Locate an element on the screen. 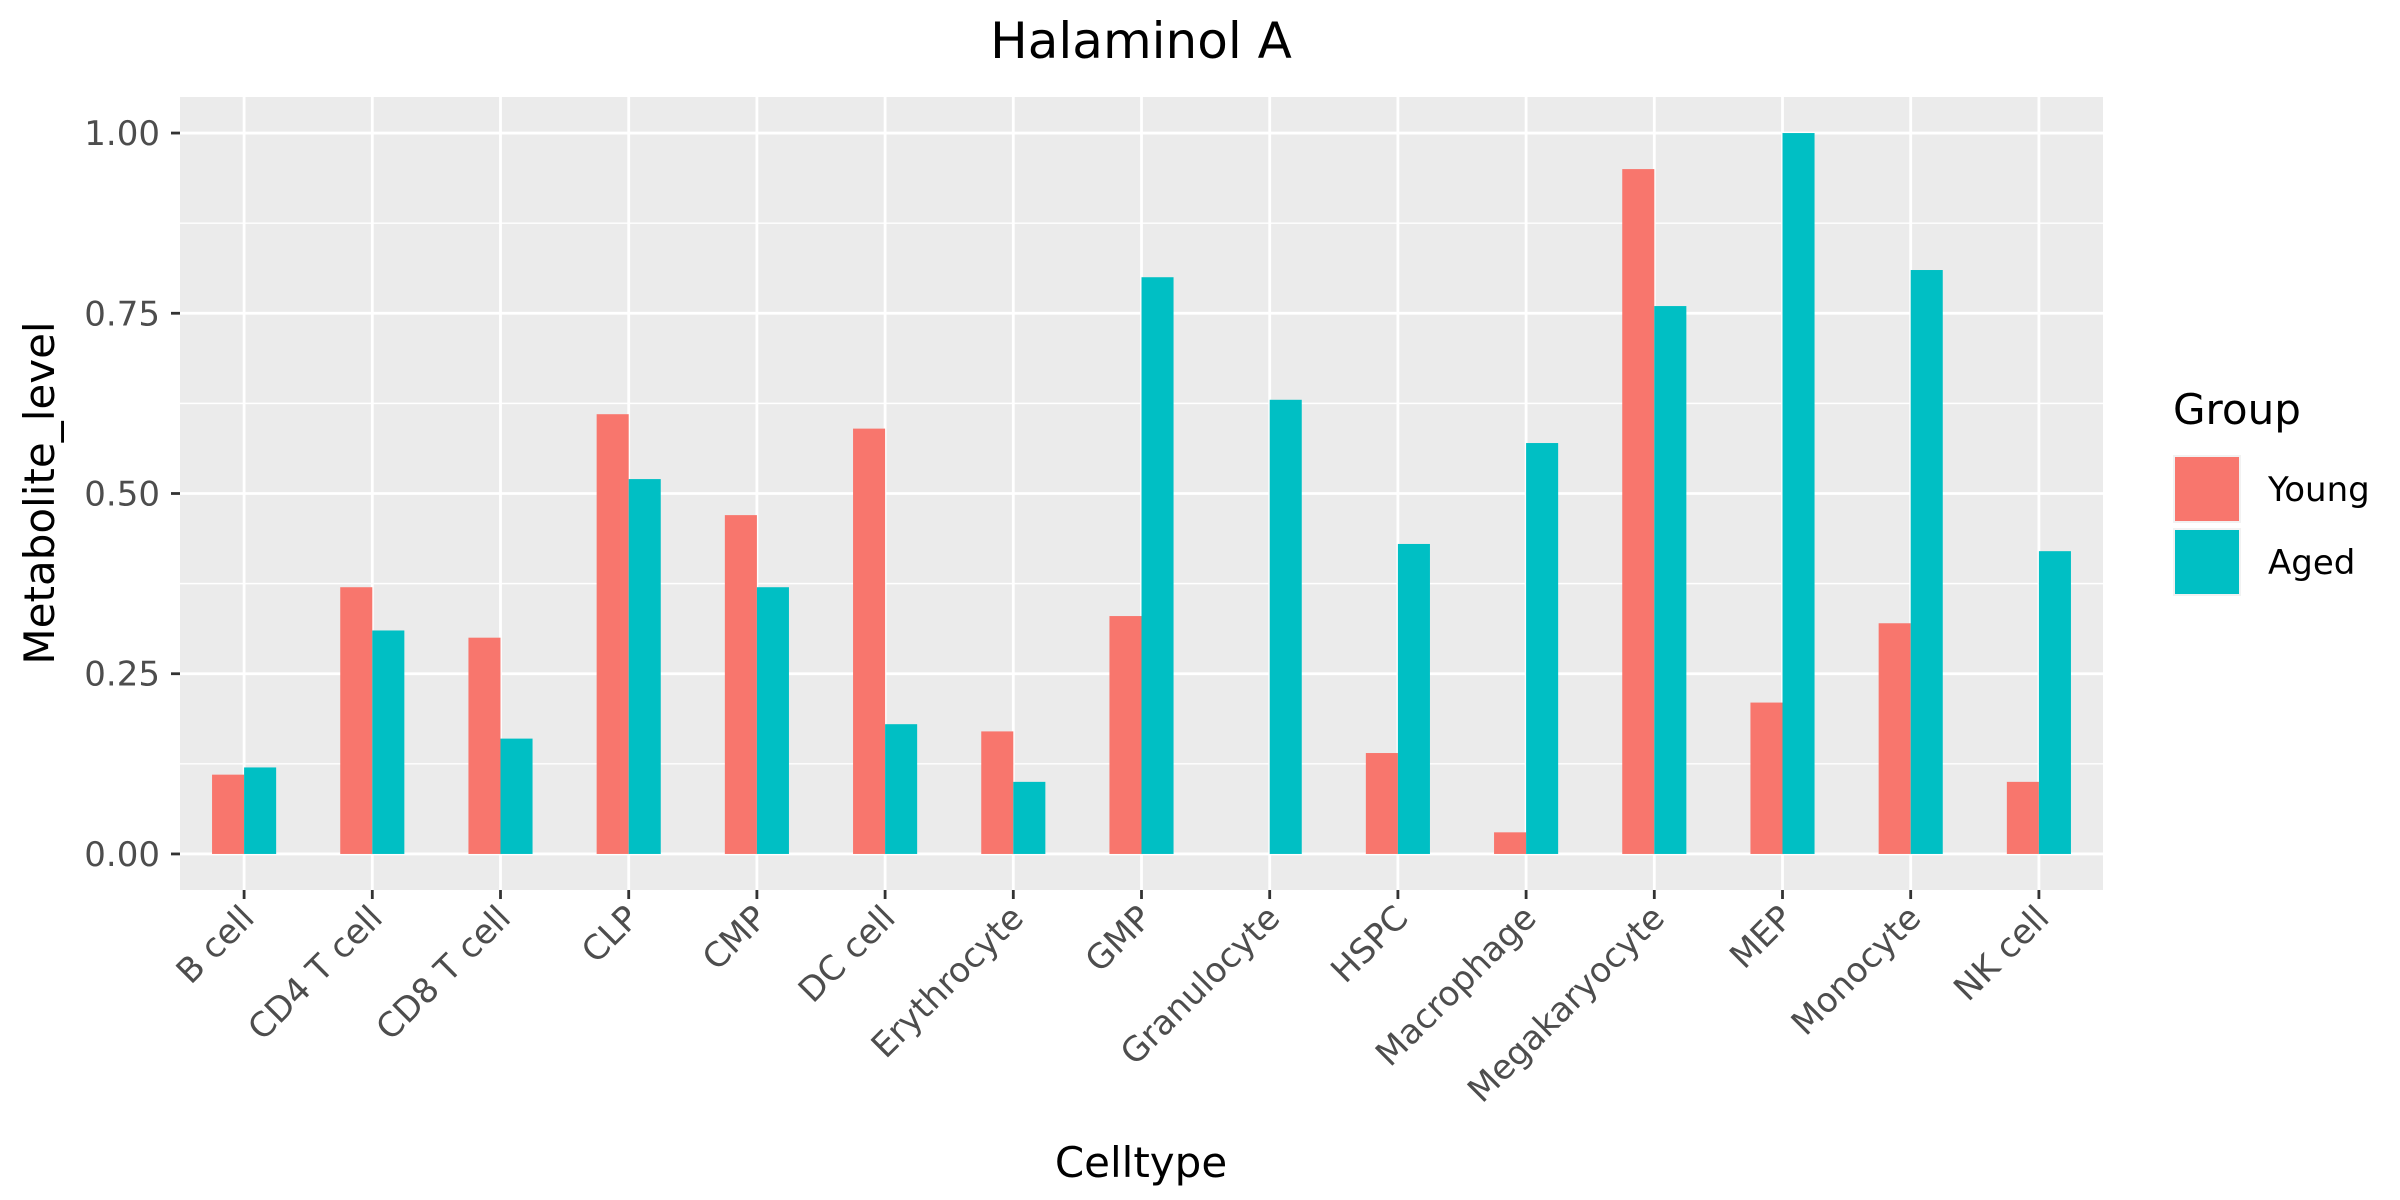 Image resolution: width=2400 pixels, height=1200 pixels. x-axis-title: Celltype is located at coordinates (1141, 1162).